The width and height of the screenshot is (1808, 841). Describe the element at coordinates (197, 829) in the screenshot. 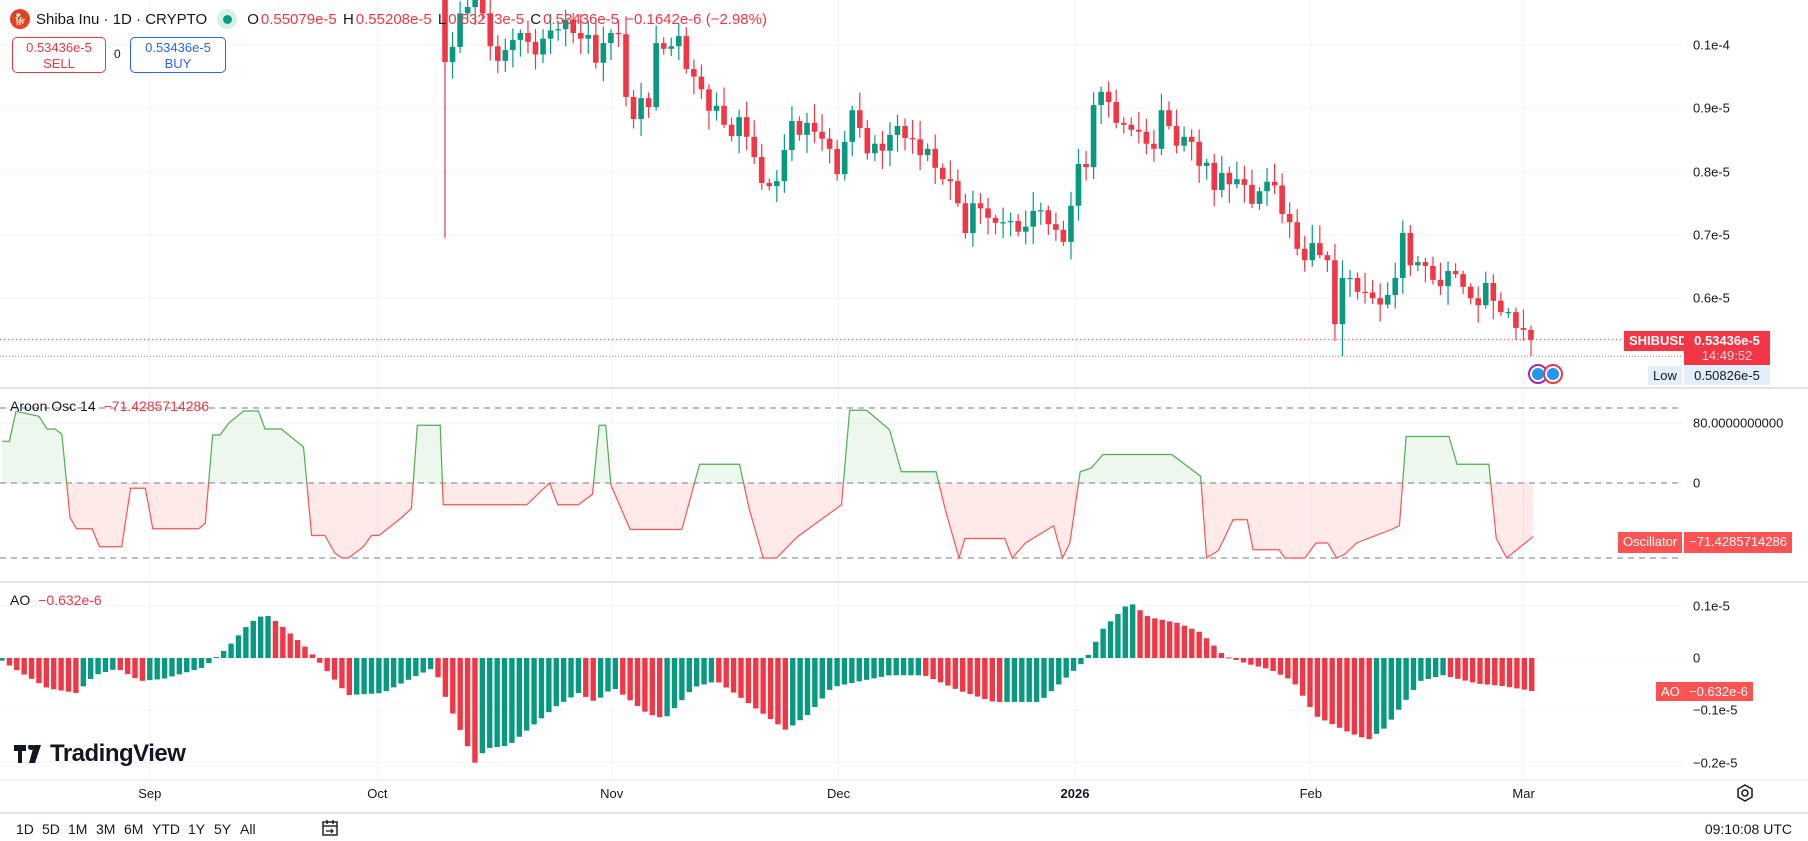

I see `range-button-1y: 1Y` at that location.